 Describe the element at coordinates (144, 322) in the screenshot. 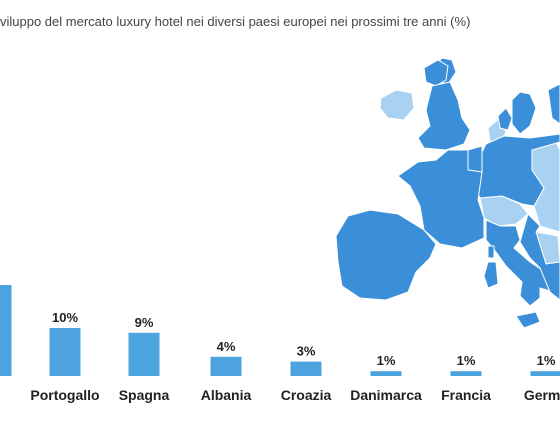

I see `bar-value-label: 9%` at that location.